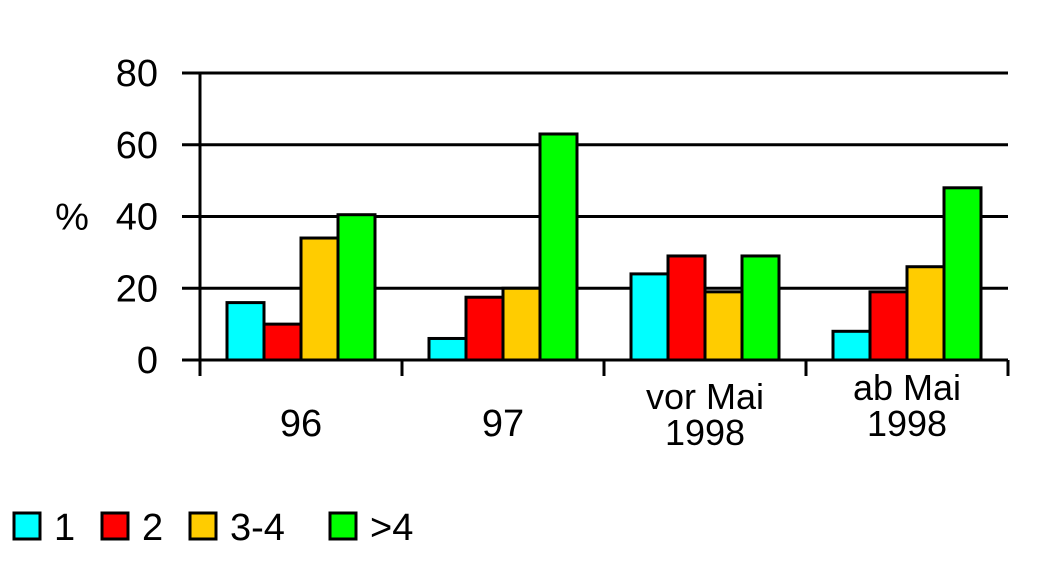  What do you see at coordinates (503, 424) in the screenshot?
I see `x-tick-label: 97` at bounding box center [503, 424].